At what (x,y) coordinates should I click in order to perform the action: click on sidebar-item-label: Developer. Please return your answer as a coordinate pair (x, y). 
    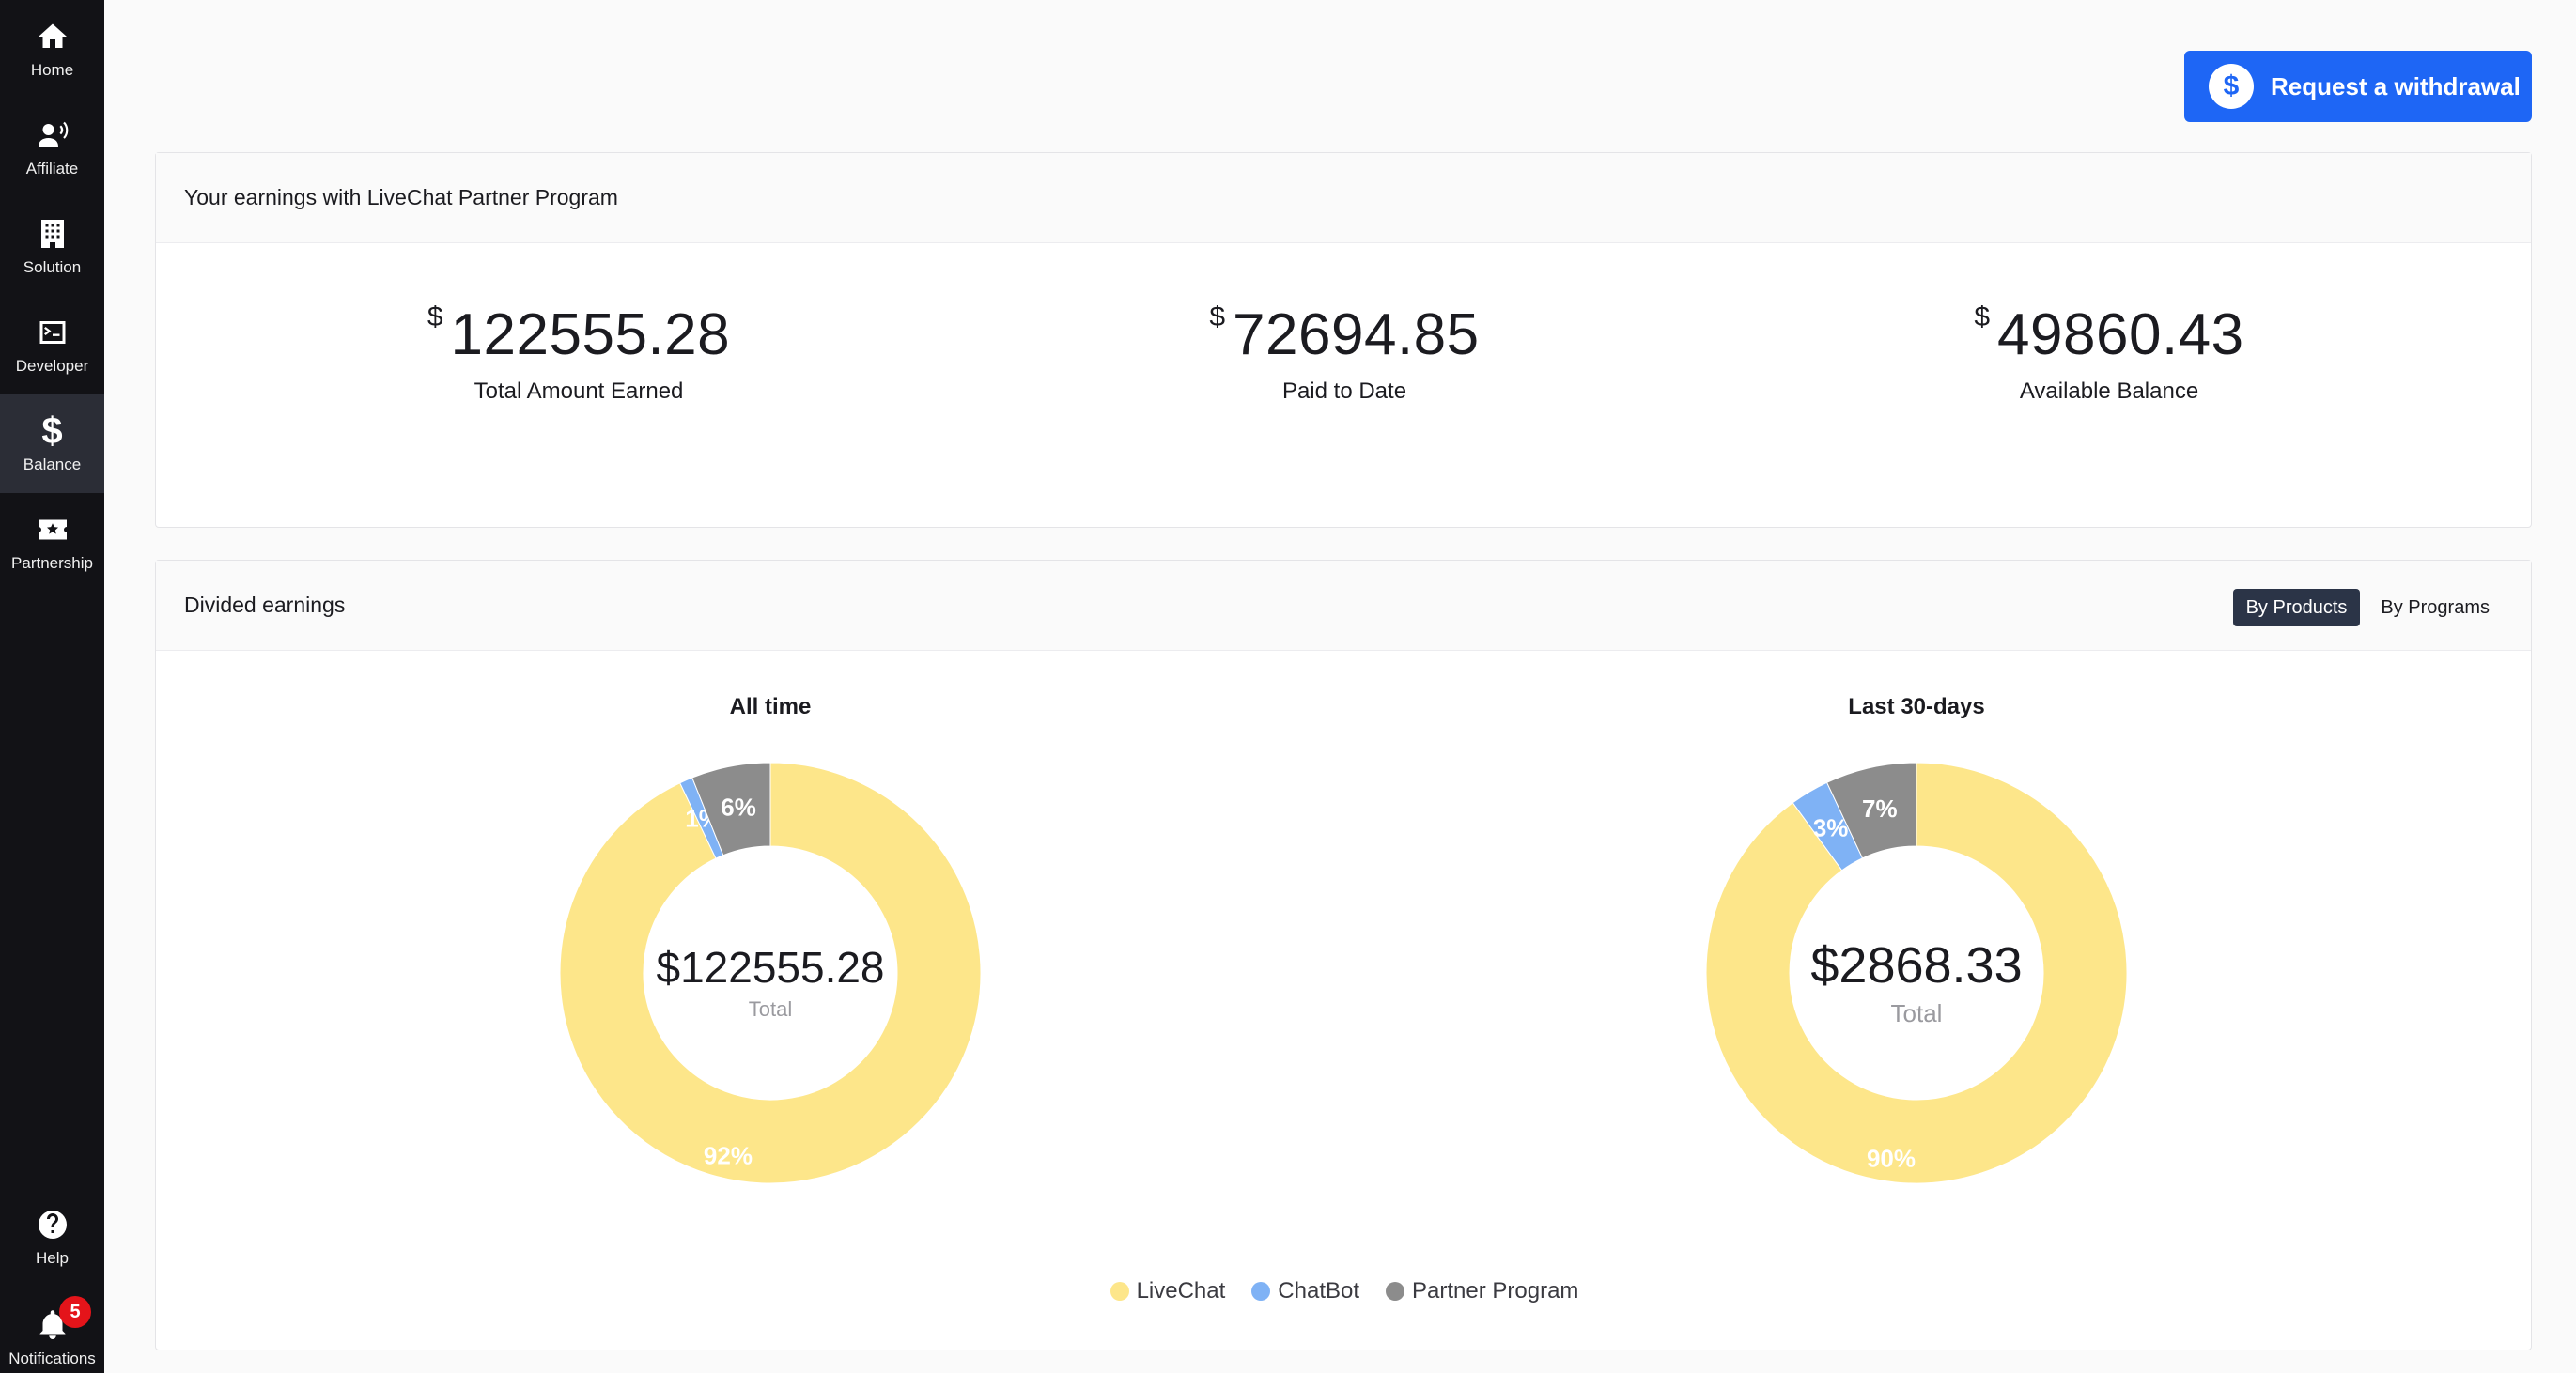
    Looking at the image, I should click on (52, 366).